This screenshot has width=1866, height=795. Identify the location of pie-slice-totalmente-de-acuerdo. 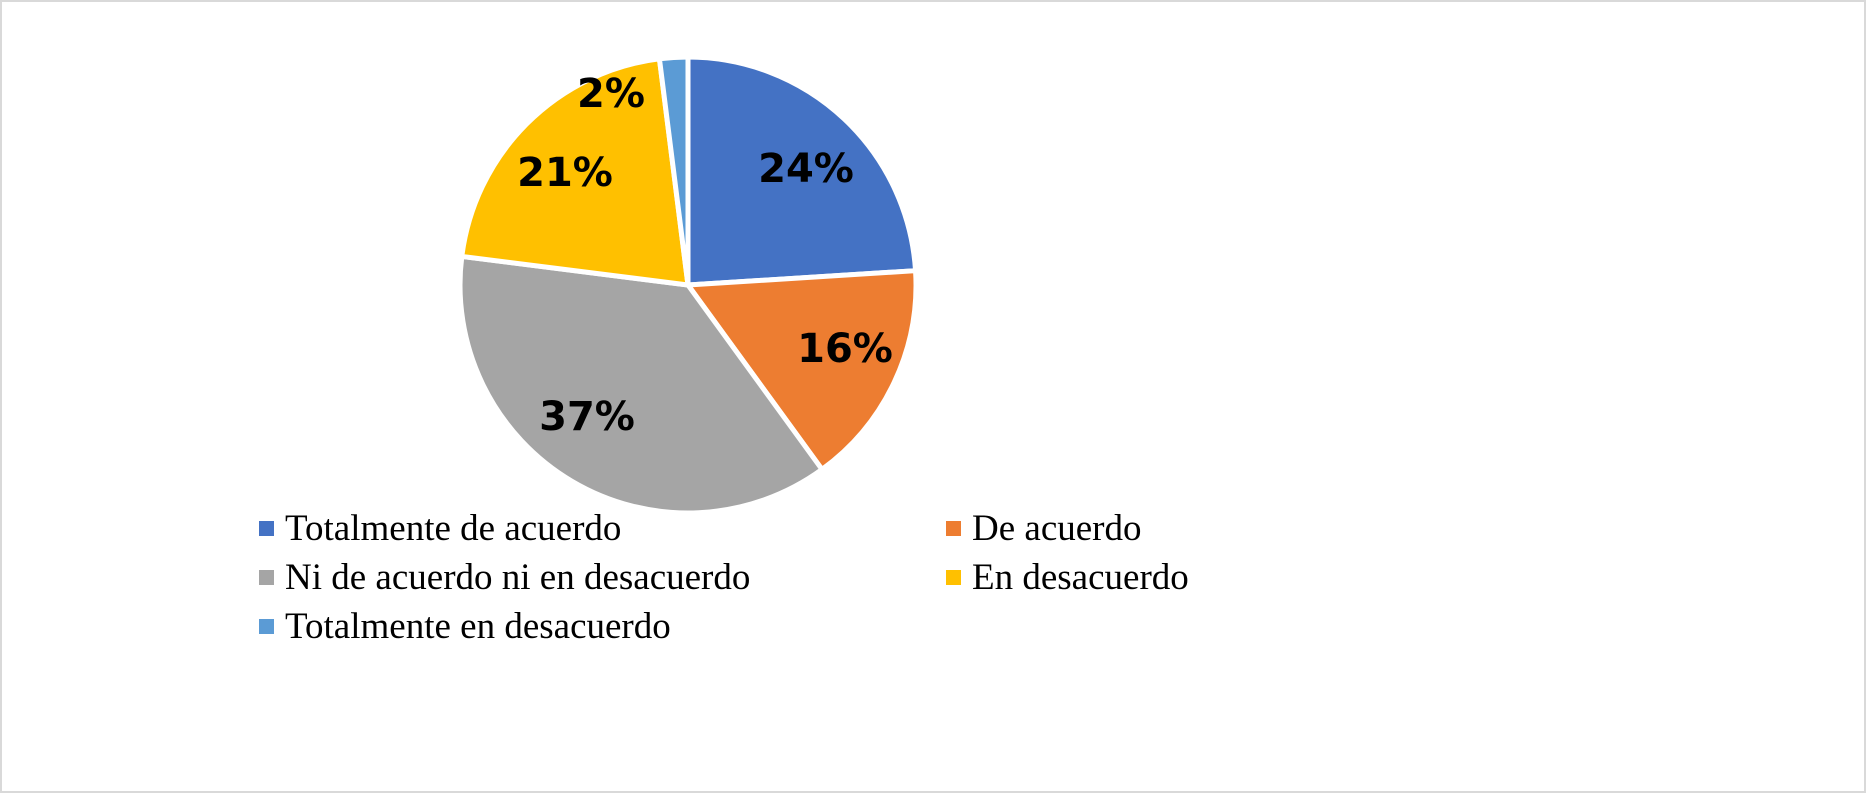
(802, 171).